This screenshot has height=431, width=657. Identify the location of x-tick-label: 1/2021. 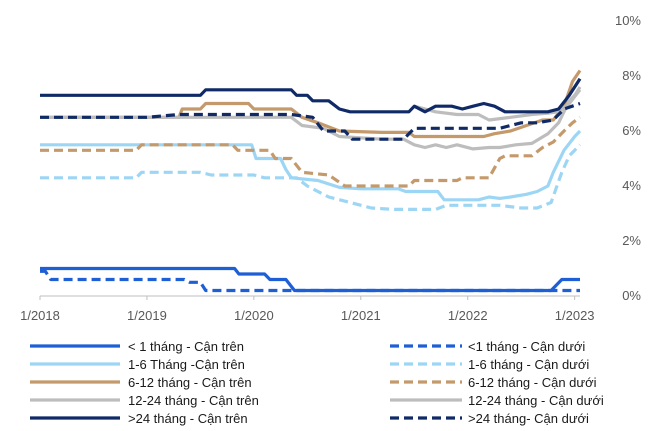
(361, 315).